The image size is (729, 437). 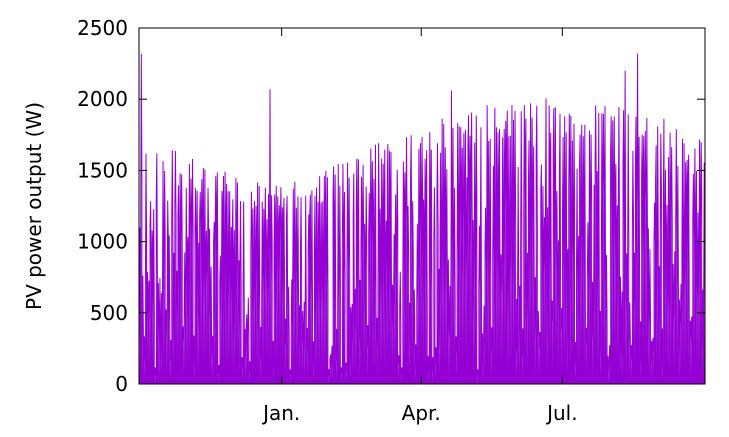 I want to click on y-tick-label: 500, so click(x=109, y=313).